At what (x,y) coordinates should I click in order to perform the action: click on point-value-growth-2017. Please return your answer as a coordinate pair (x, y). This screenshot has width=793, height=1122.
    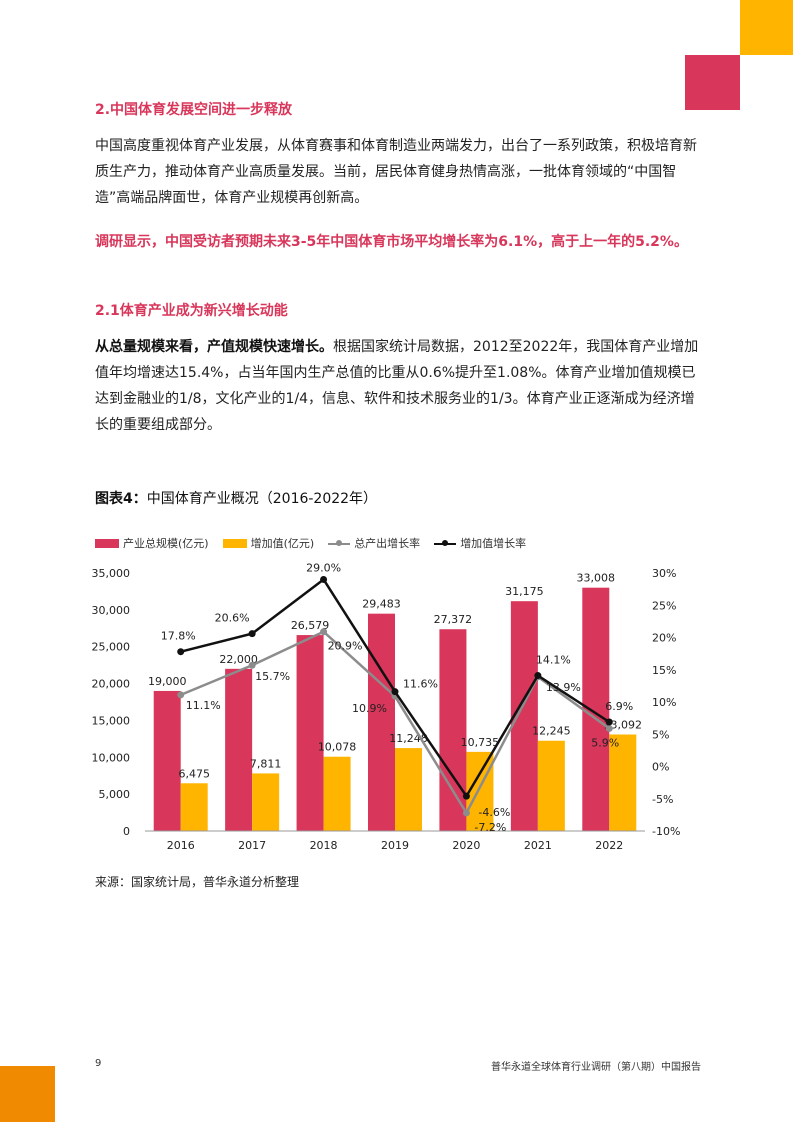
    Looking at the image, I should click on (252, 634).